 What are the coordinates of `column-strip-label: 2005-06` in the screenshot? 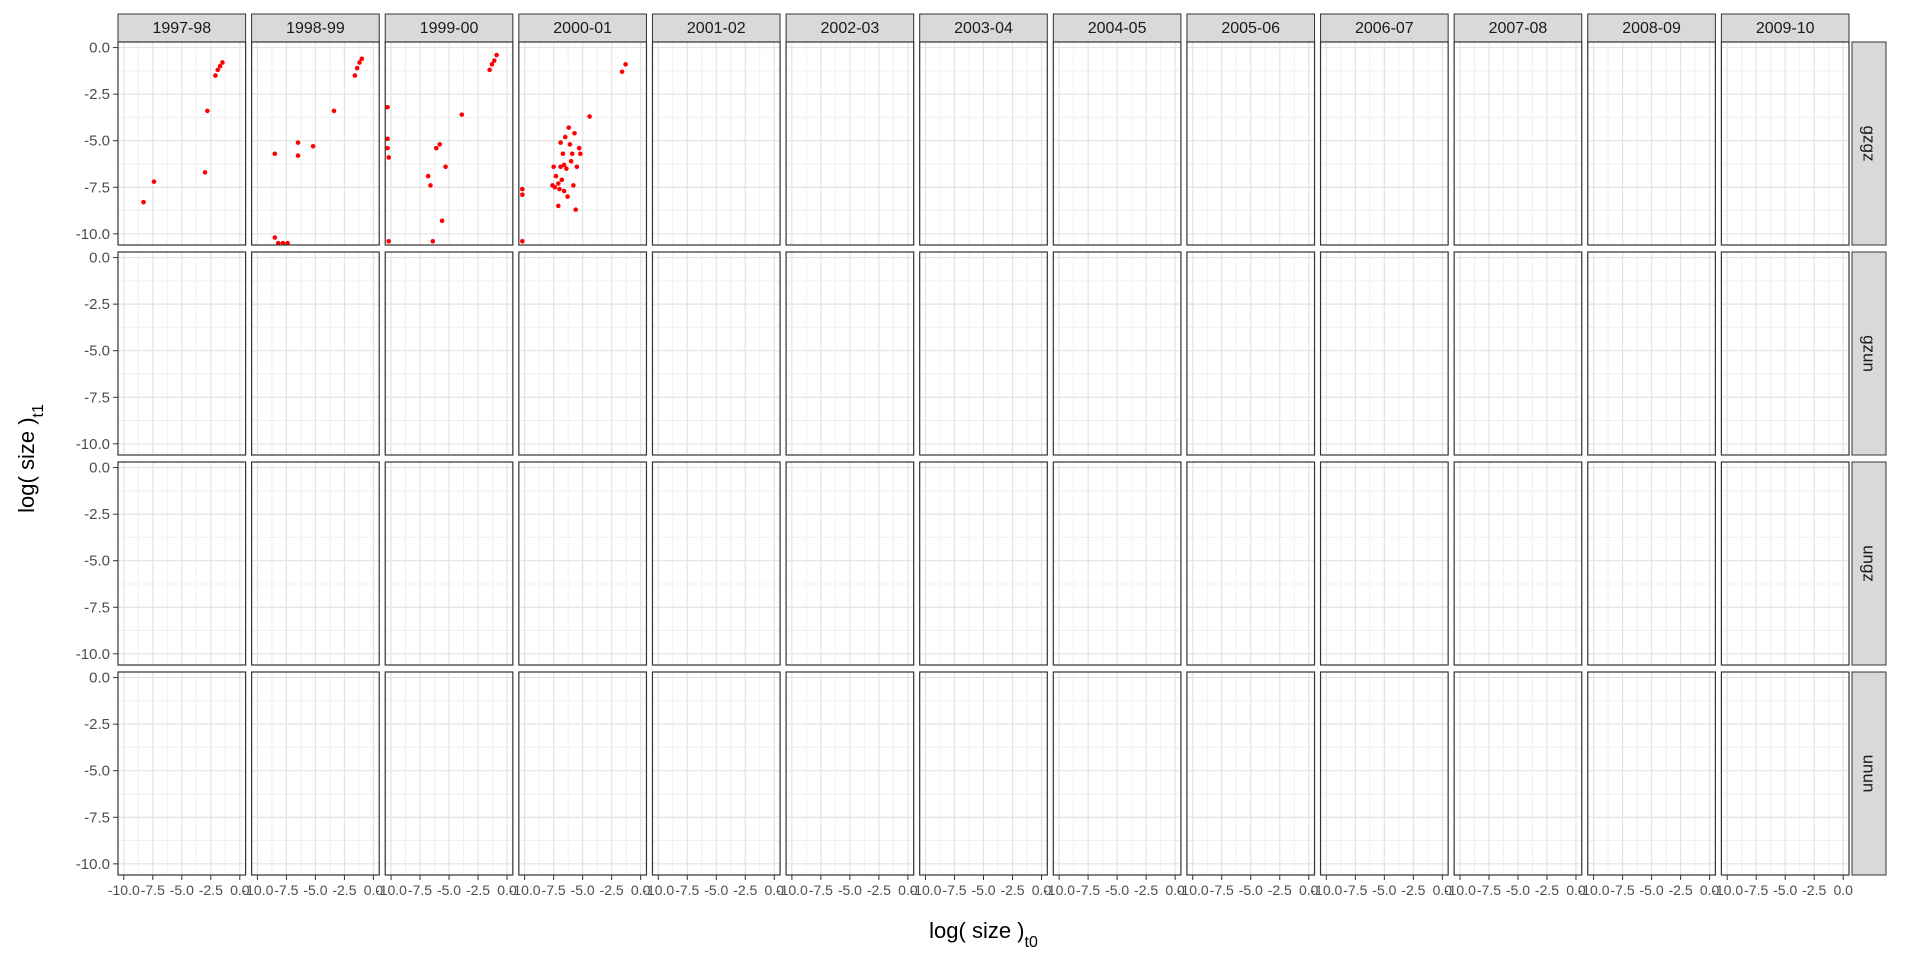 It's located at (1250, 28).